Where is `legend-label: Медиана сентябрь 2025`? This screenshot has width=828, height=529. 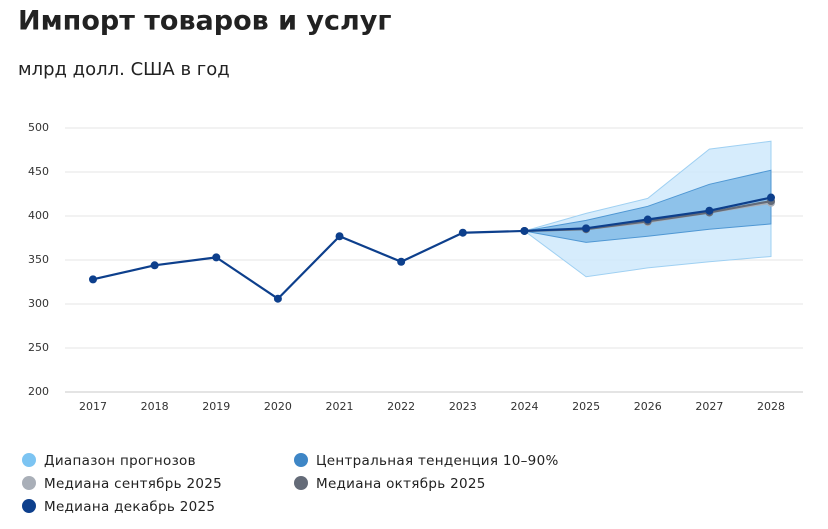
legend-label: Медиана сентябрь 2025 is located at coordinates (133, 484).